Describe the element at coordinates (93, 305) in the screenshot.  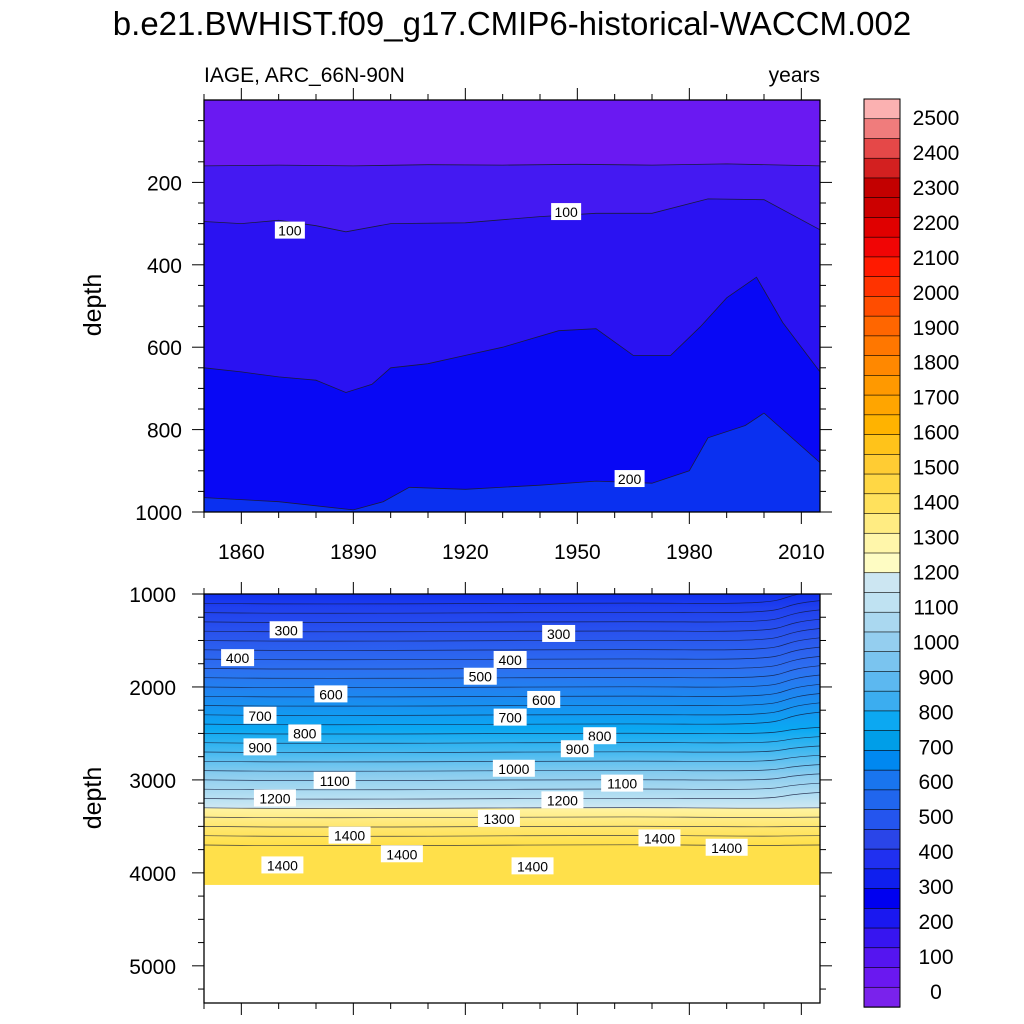
I see `upper-y-axis-label: depth` at that location.